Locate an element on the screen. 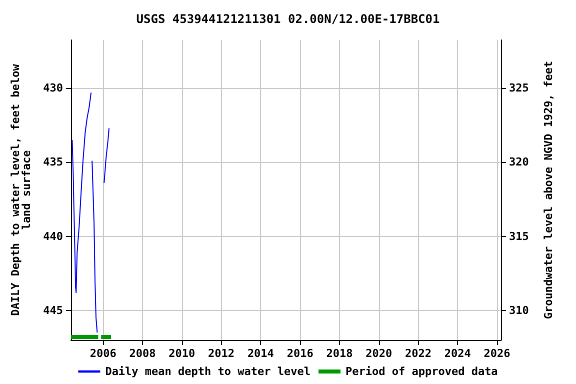 This screenshot has height=384, width=576. x-tick-label: 2006 is located at coordinates (103, 353).